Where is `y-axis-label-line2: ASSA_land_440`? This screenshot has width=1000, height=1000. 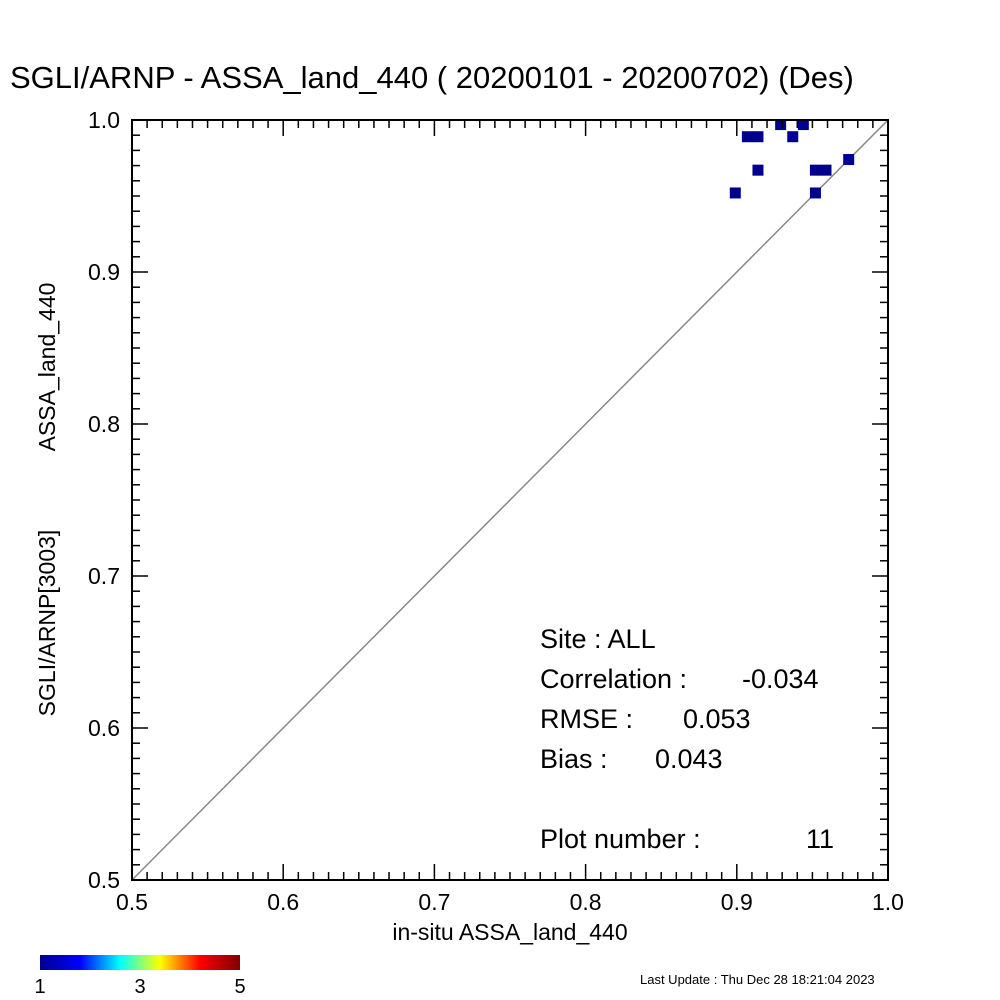
y-axis-label-line2: ASSA_land_440 is located at coordinates (47, 367).